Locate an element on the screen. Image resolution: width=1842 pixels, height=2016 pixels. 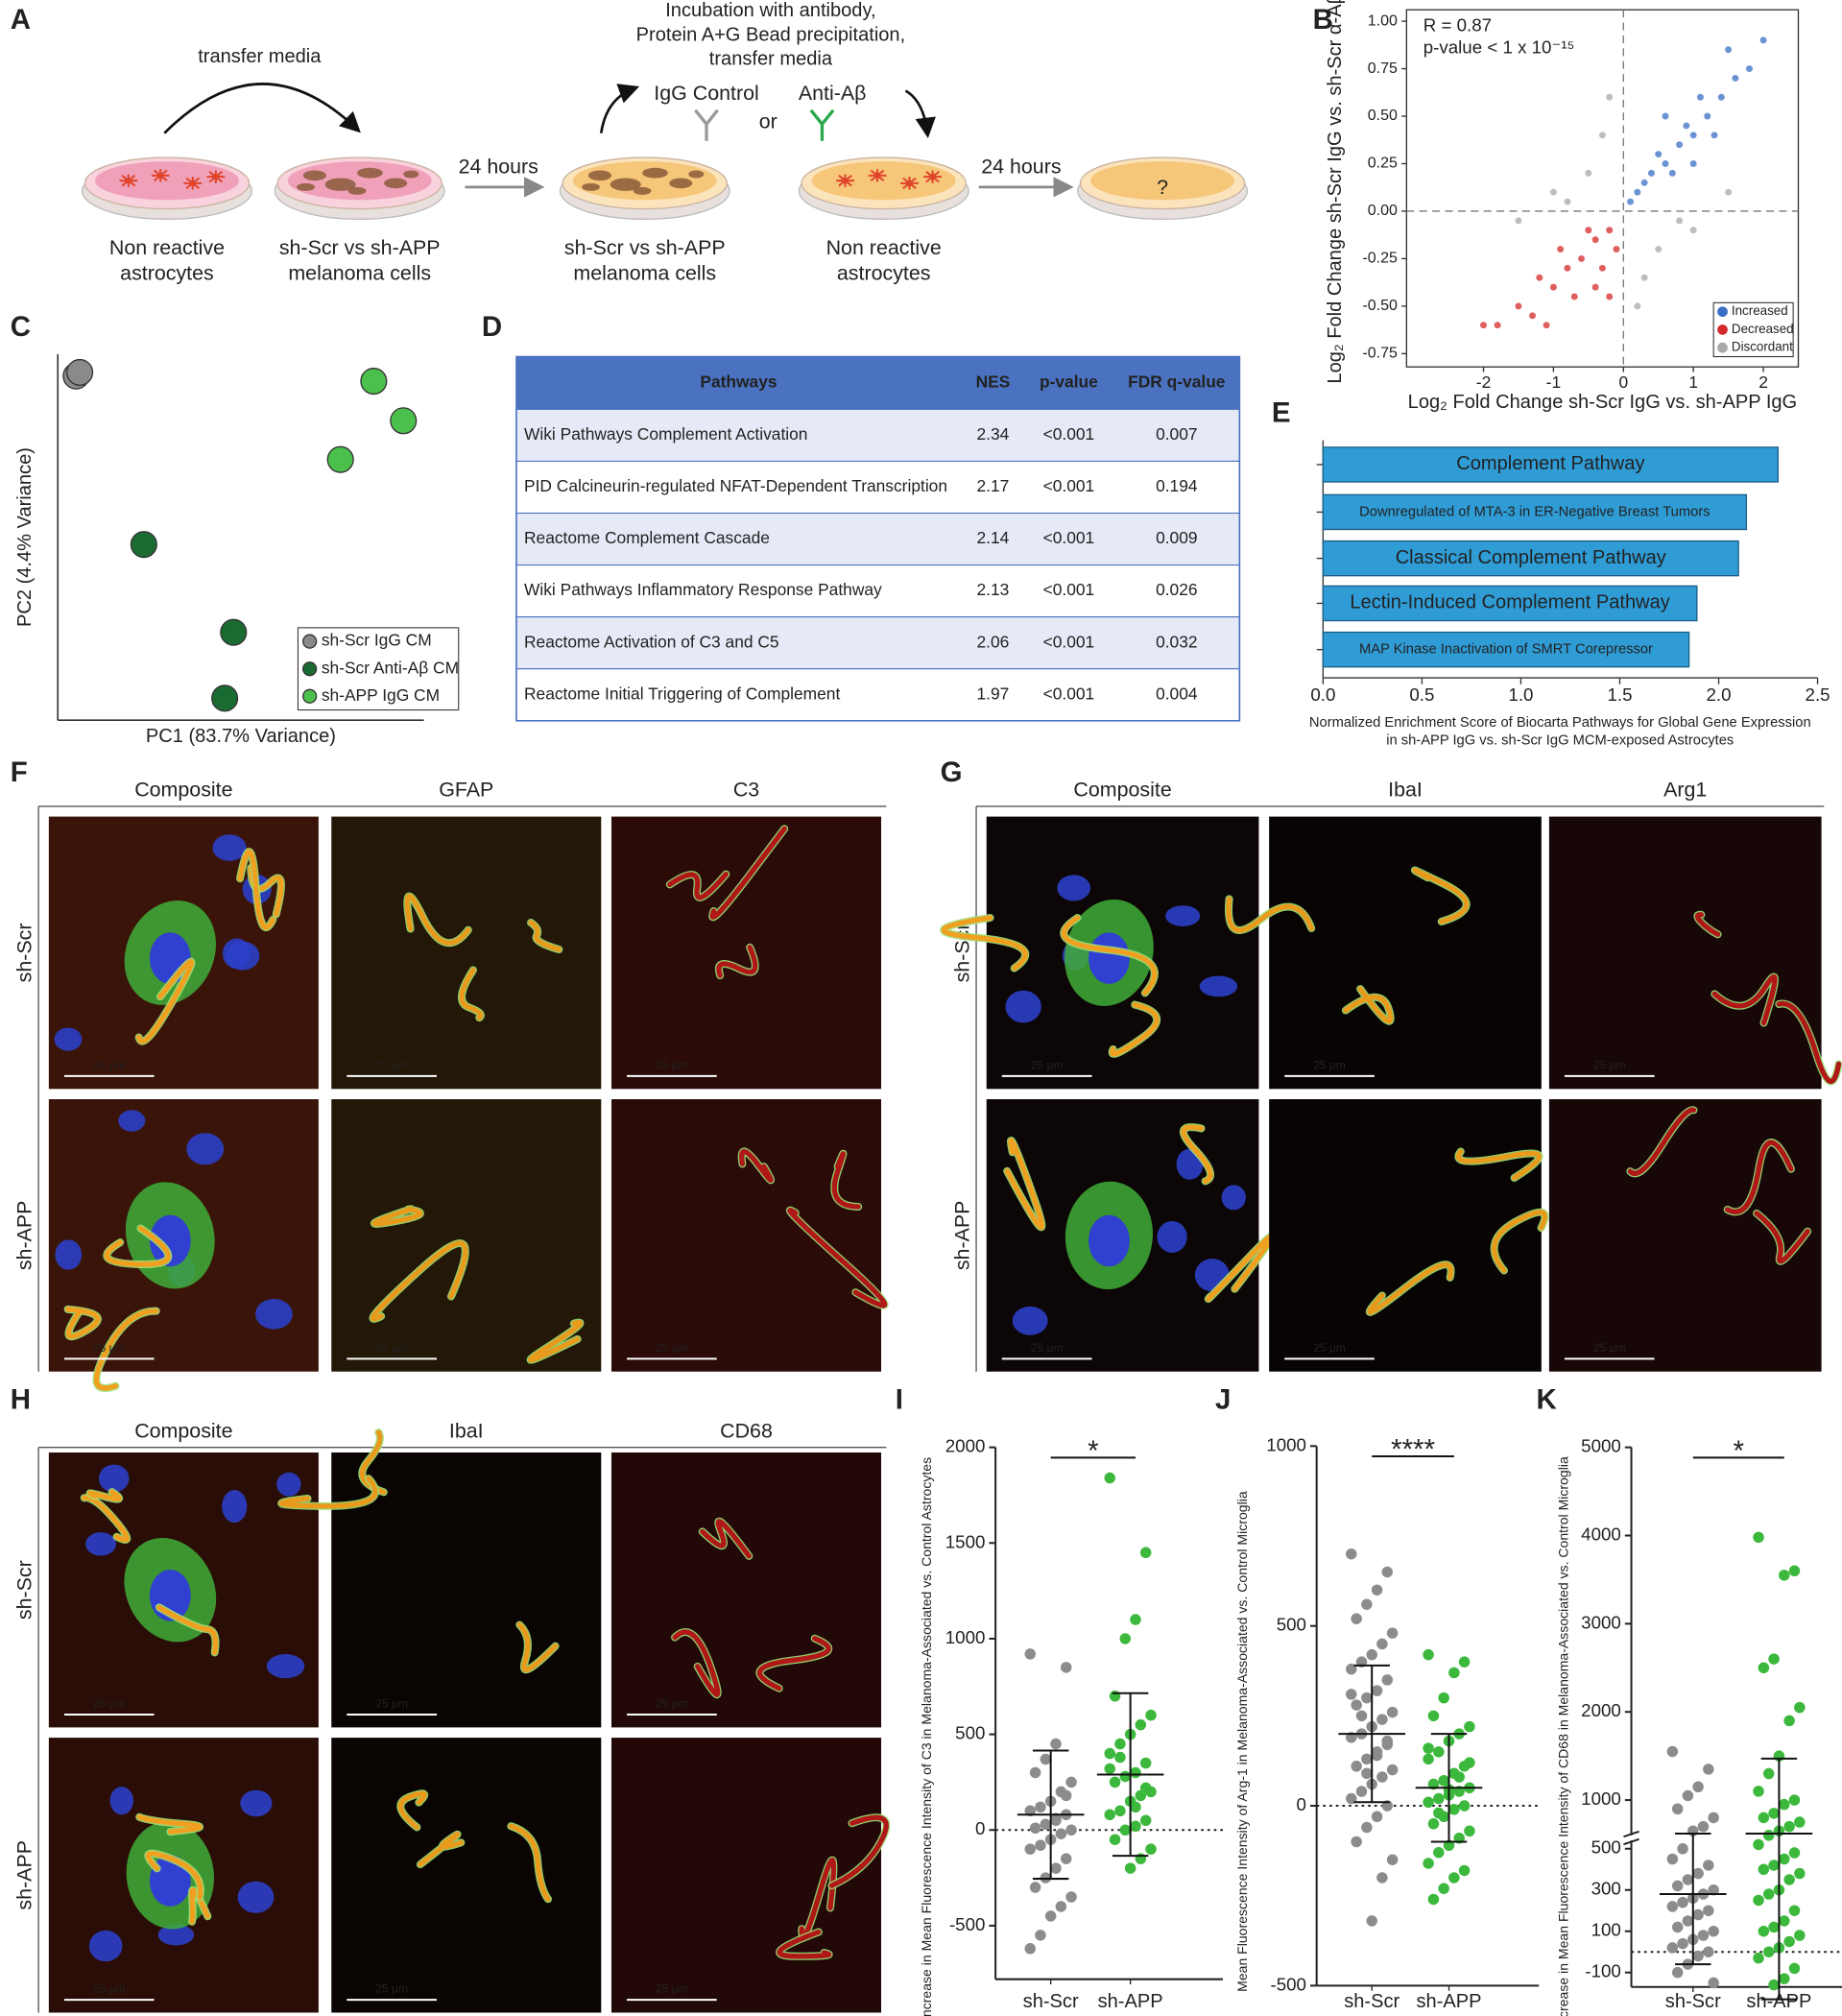
legend-label: Discordant is located at coordinates (1762, 347).